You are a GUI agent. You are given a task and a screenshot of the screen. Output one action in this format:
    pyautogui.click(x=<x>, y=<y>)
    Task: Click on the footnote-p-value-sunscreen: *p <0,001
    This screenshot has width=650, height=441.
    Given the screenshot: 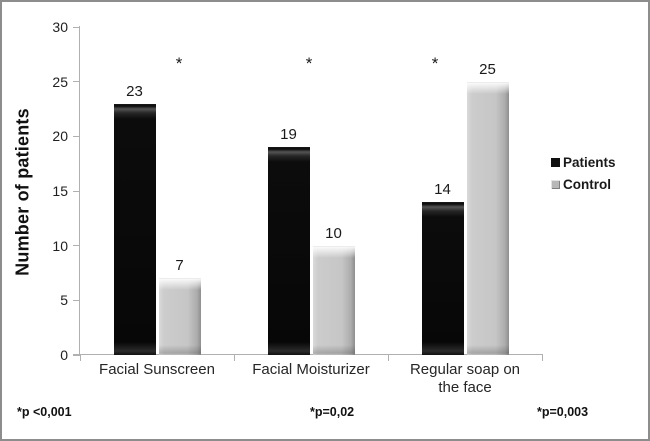 What is the action you would take?
    pyautogui.click(x=44, y=412)
    